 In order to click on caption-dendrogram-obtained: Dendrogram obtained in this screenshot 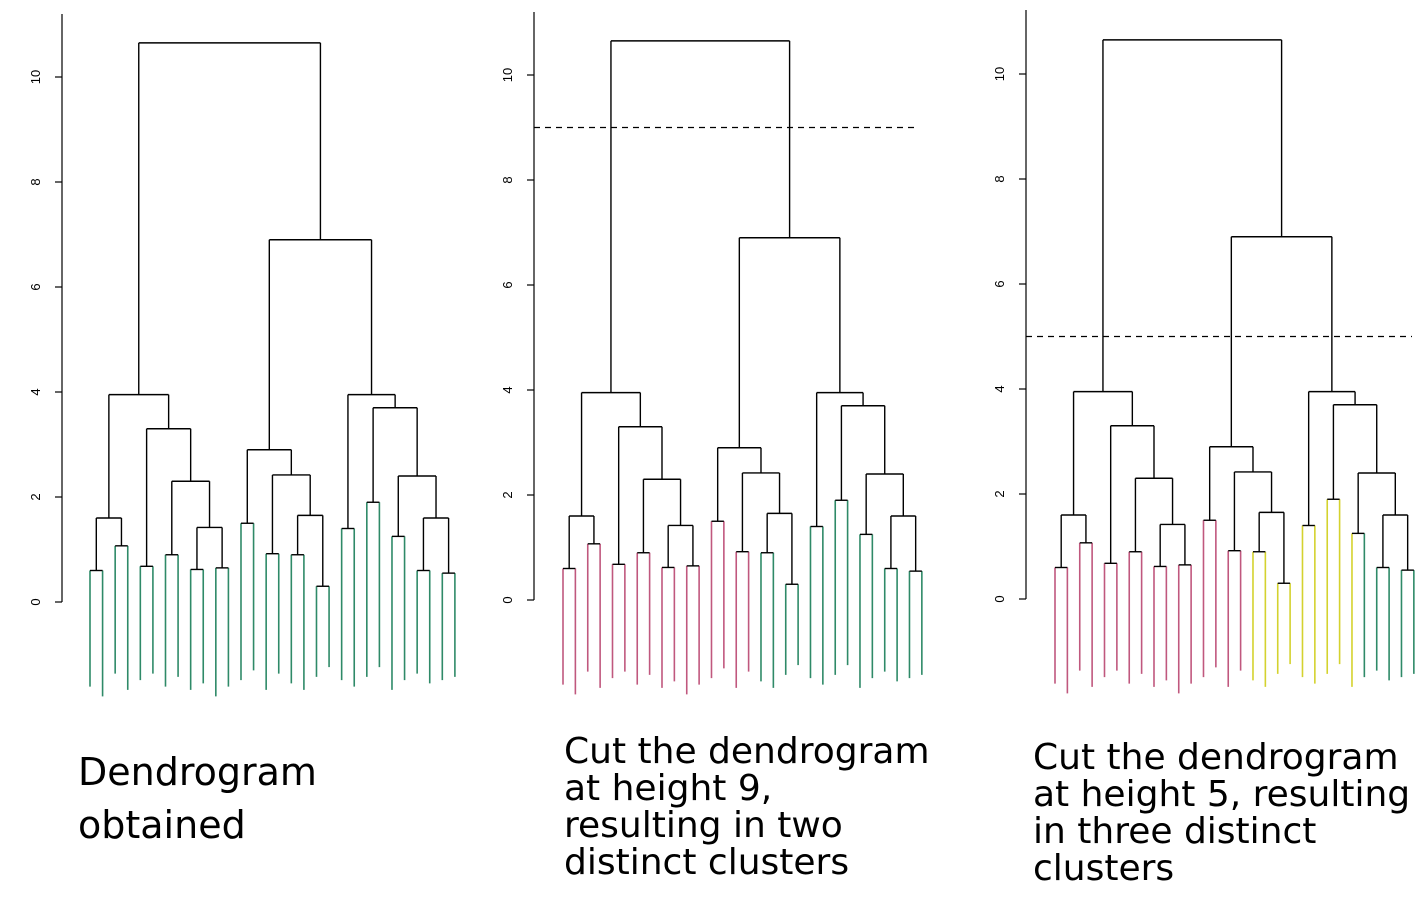, I will do `click(197, 798)`.